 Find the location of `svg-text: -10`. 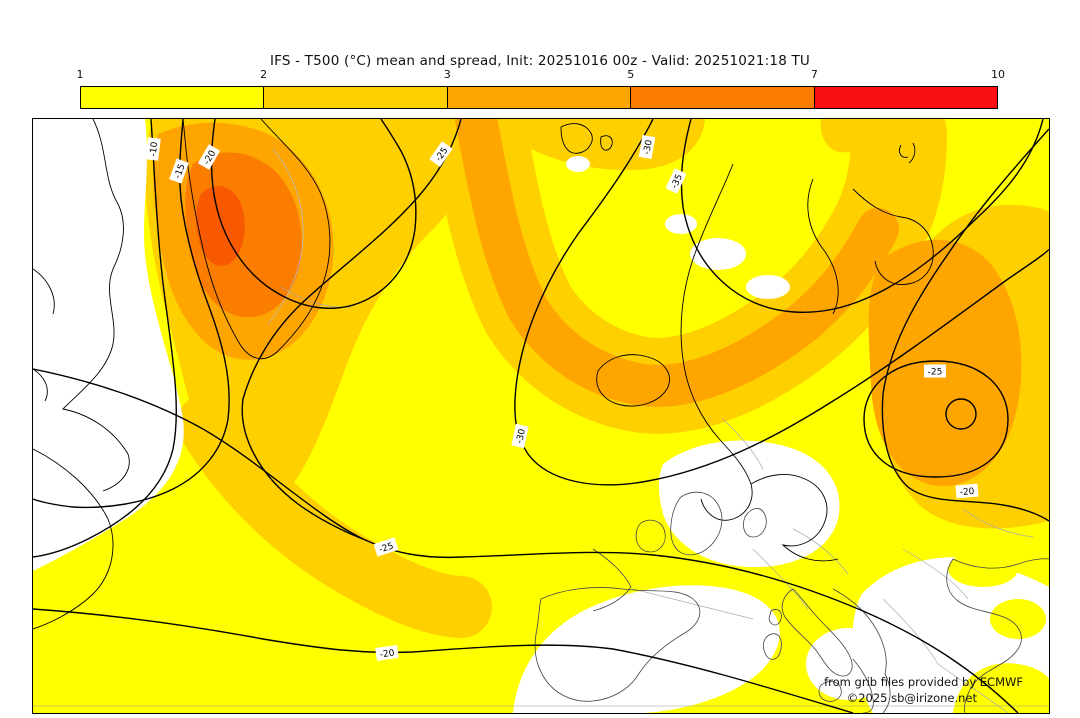

svg-text: -10 is located at coordinates (155, 149).